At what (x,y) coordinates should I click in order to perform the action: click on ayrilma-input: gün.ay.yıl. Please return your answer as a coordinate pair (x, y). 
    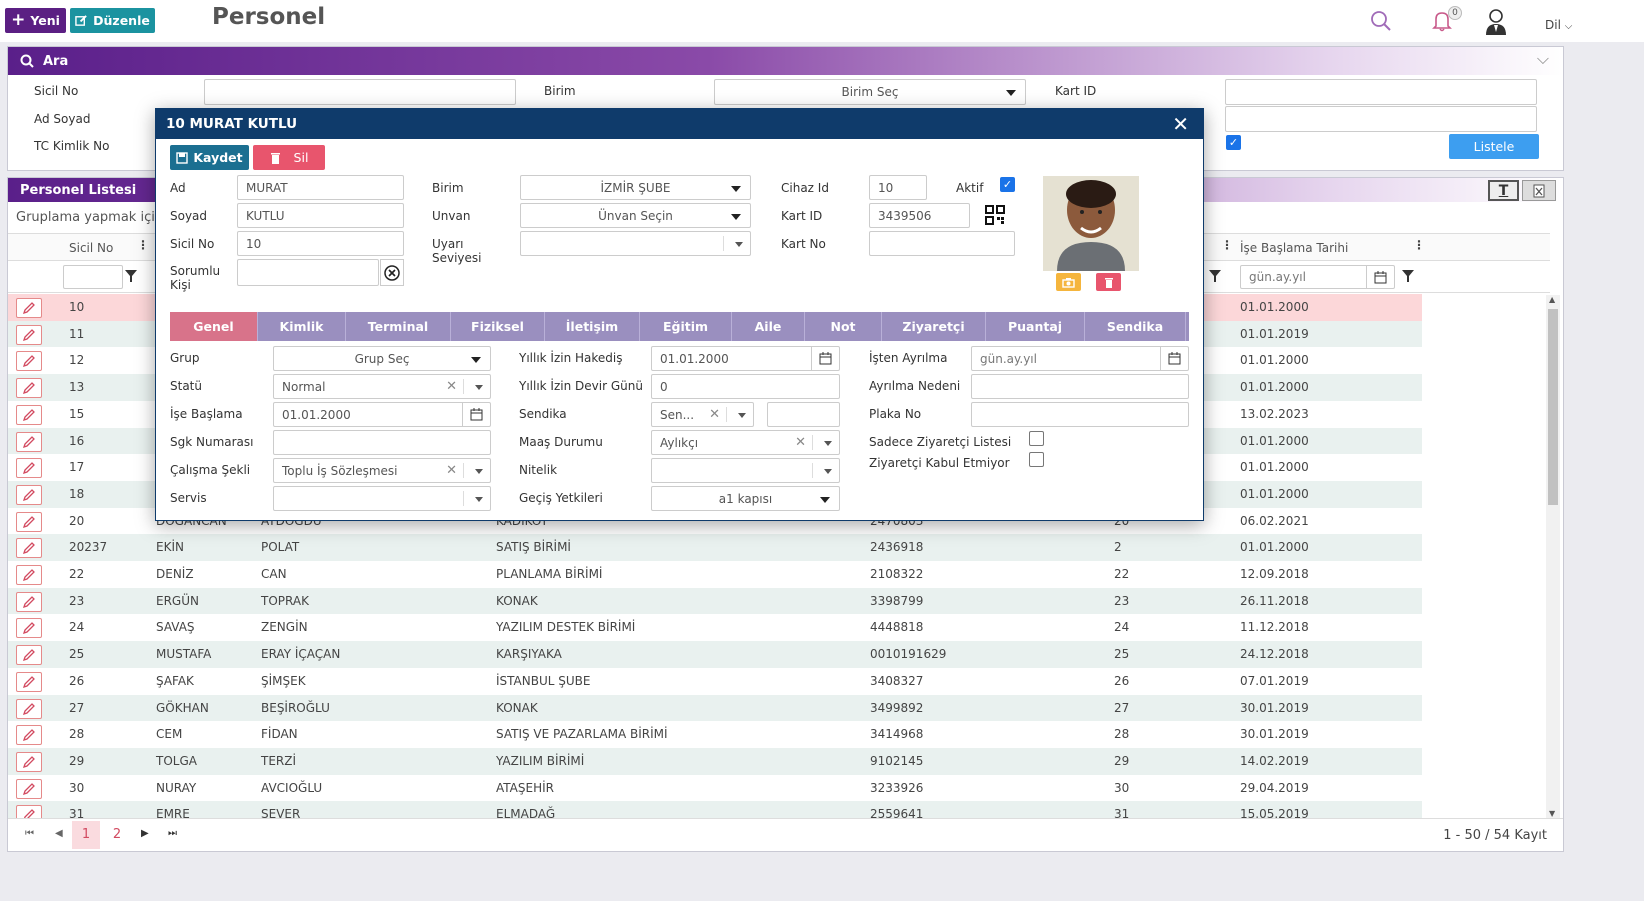
    Looking at the image, I should click on (1080, 358).